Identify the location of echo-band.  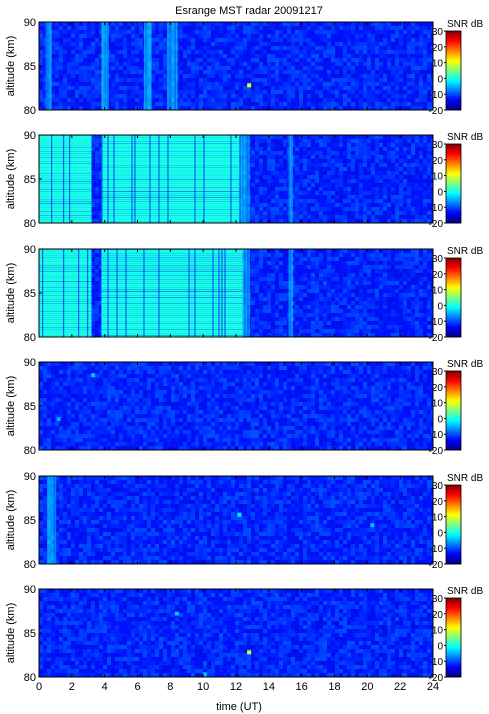
(249, 179).